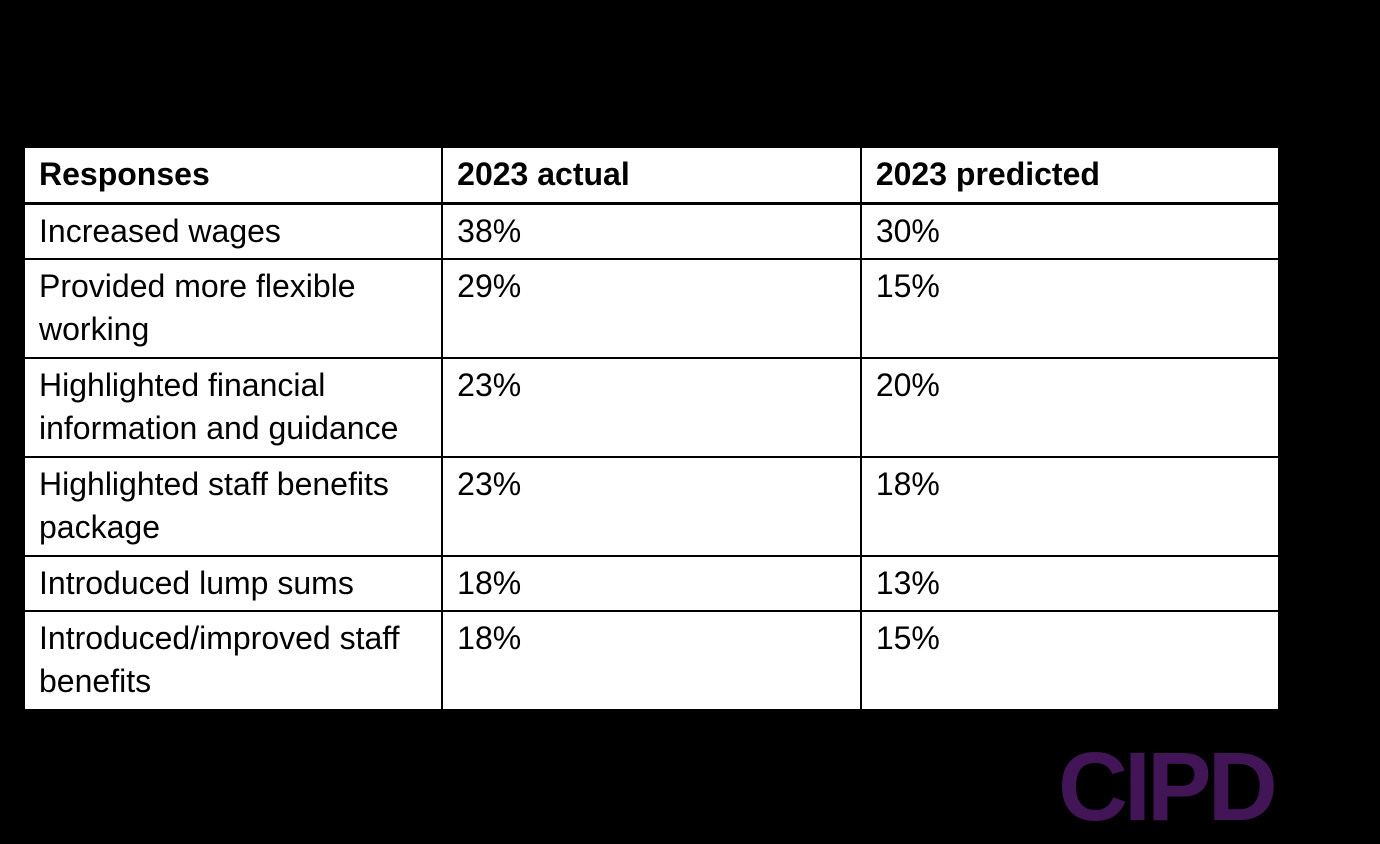 This screenshot has width=1380, height=844. I want to click on cell-response-label: Increased wages, so click(233, 231).